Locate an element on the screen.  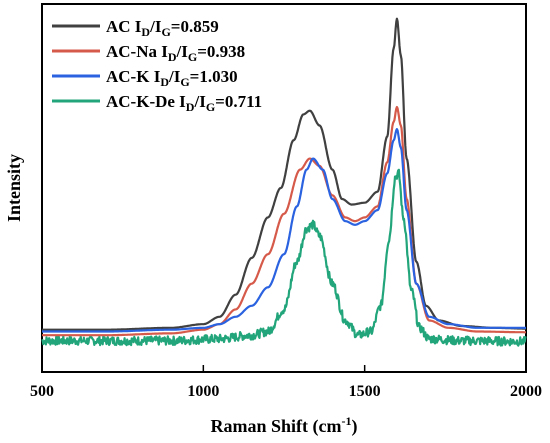
x-axis-label: Raman Shift (cm-1) is located at coordinates (284, 425).